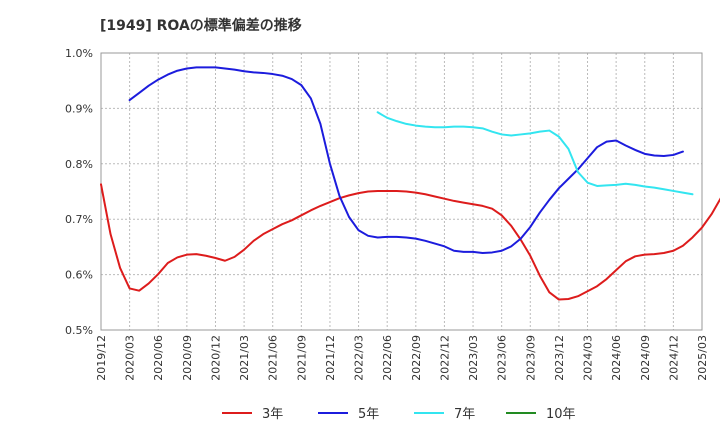 The height and width of the screenshot is (440, 720). Describe the element at coordinates (541, 414) in the screenshot. I see `legend-item: 10年` at that location.